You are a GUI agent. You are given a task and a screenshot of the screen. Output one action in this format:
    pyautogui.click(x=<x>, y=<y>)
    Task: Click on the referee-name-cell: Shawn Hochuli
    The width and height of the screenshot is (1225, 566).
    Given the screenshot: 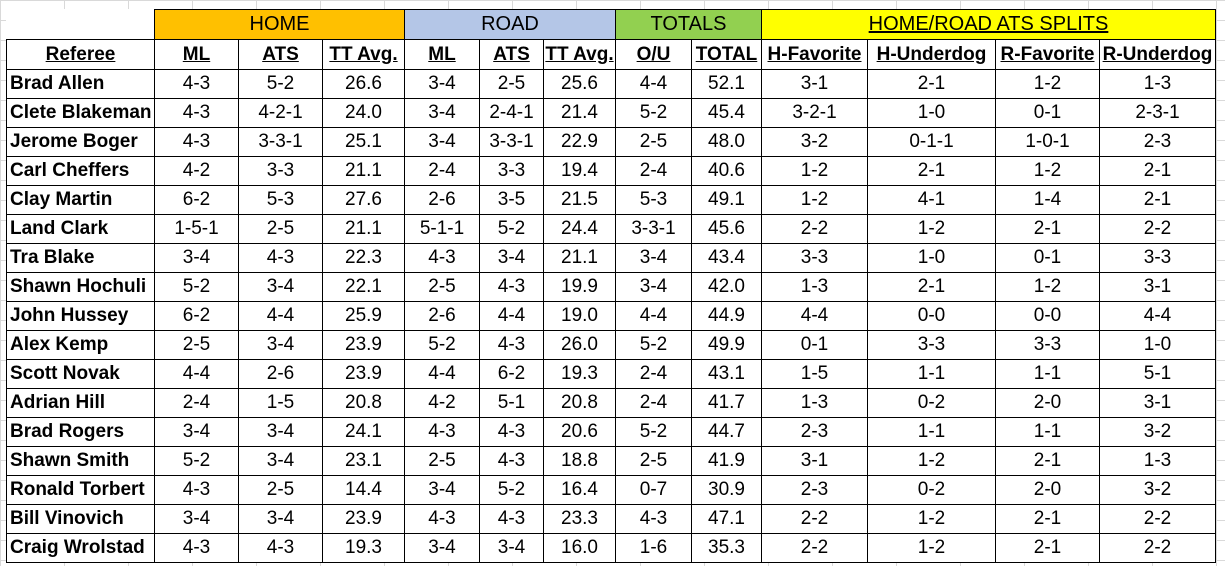 What is the action you would take?
    pyautogui.click(x=80, y=287)
    